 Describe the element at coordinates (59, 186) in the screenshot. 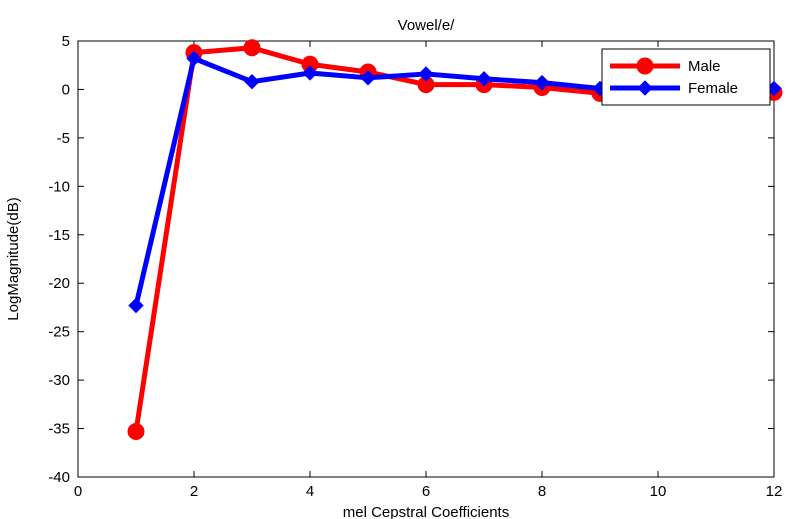

I see `y-tick-label: -10` at that location.